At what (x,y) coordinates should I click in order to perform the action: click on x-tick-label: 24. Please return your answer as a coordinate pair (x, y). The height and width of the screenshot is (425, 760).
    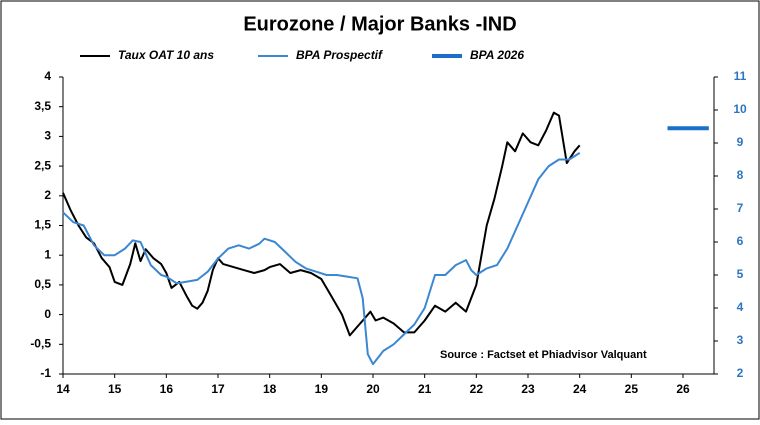
    Looking at the image, I should click on (580, 389).